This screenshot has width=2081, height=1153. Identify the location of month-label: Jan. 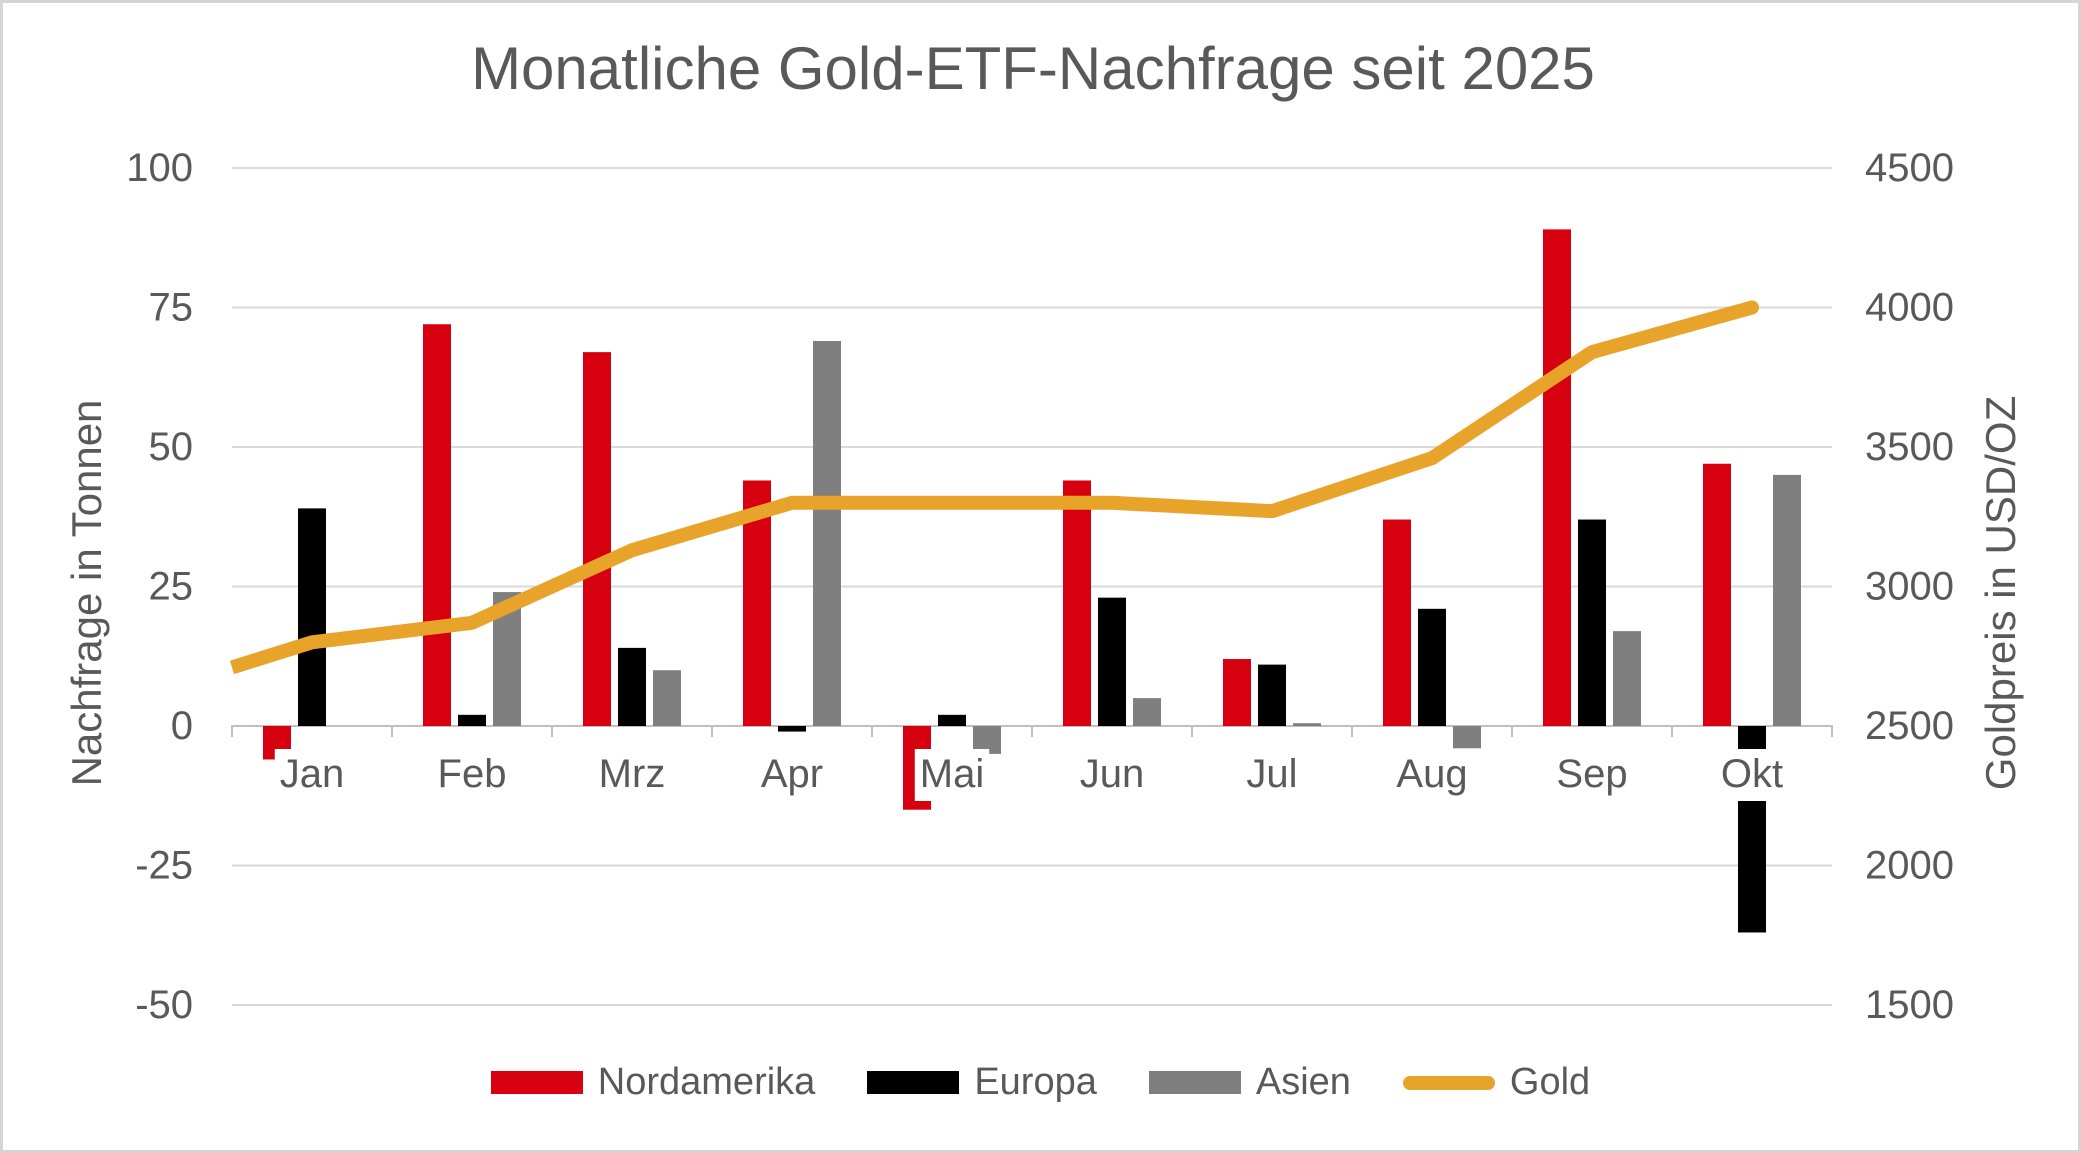
(312, 774).